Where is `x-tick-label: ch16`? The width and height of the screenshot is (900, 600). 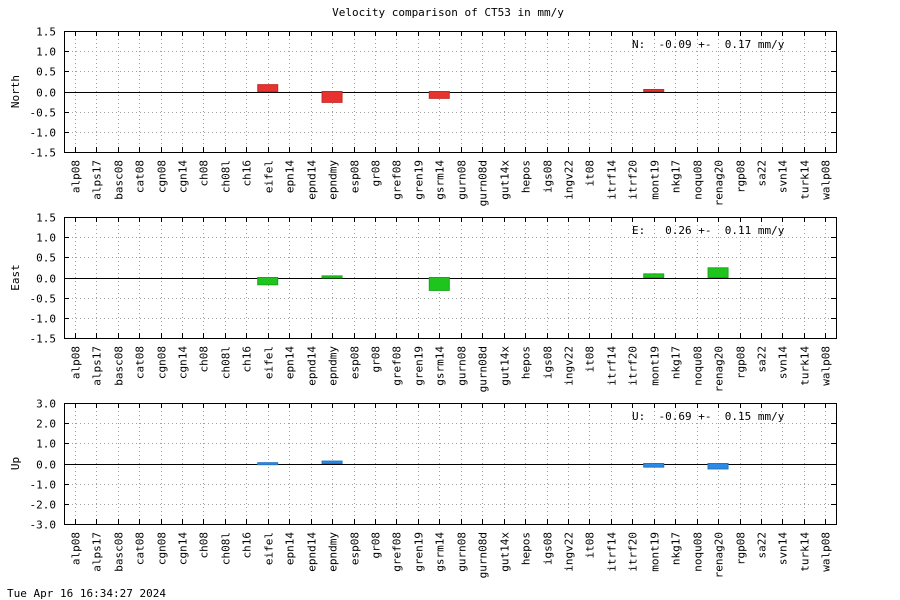 x-tick-label: ch16 is located at coordinates (247, 359).